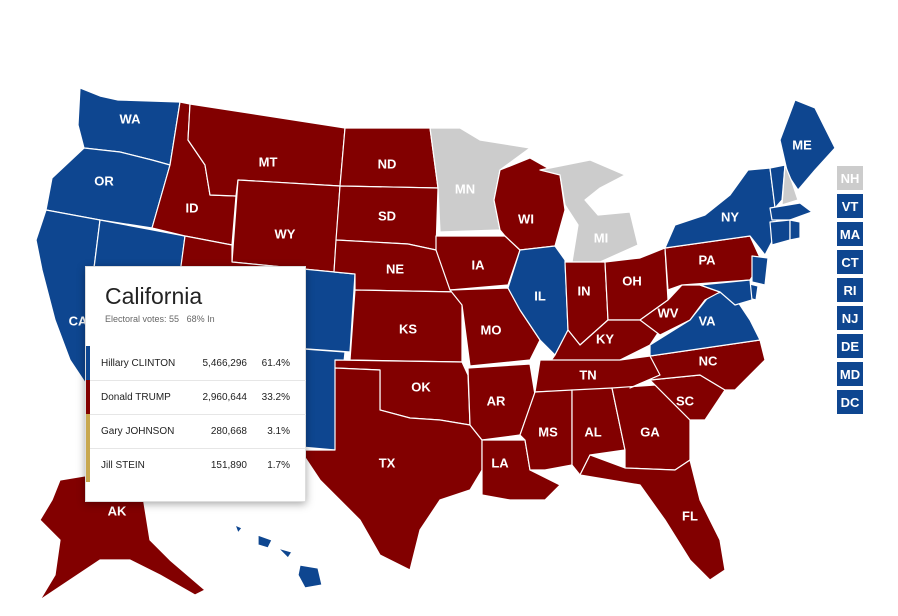 The height and width of the screenshot is (616, 898). What do you see at coordinates (850, 346) in the screenshot?
I see `sidebar-state-DE: DE` at bounding box center [850, 346].